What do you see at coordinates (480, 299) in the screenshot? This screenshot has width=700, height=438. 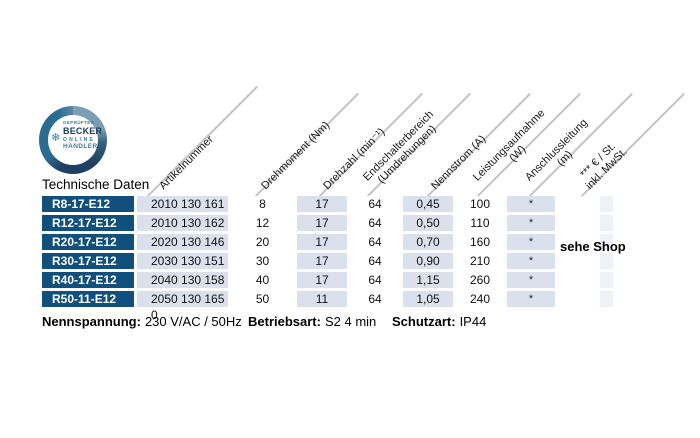 I see `leistungsaufnahme-cell: 240` at bounding box center [480, 299].